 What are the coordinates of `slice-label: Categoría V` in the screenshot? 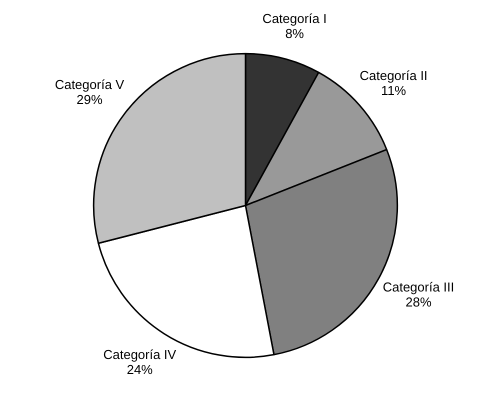 It's located at (89, 84).